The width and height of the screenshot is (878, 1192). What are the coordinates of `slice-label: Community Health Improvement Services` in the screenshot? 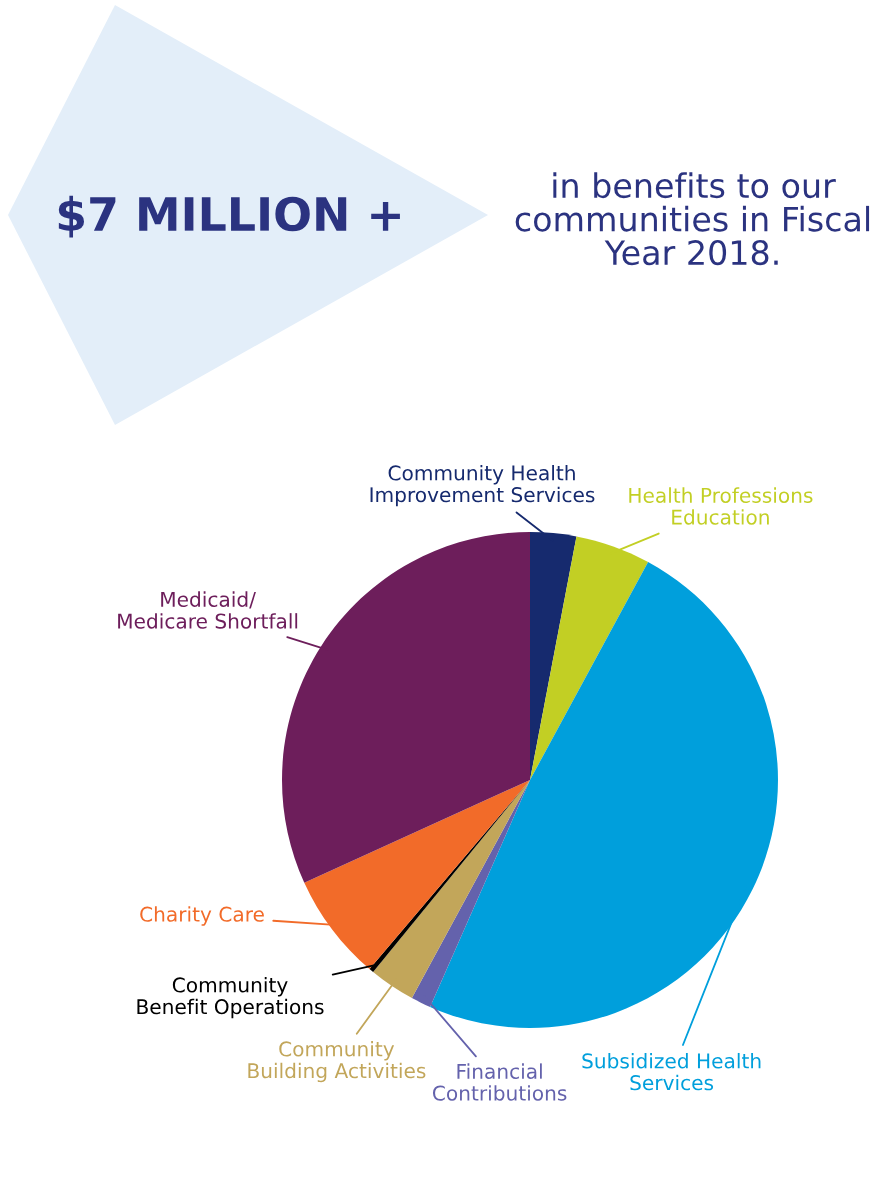 It's located at (482, 485).